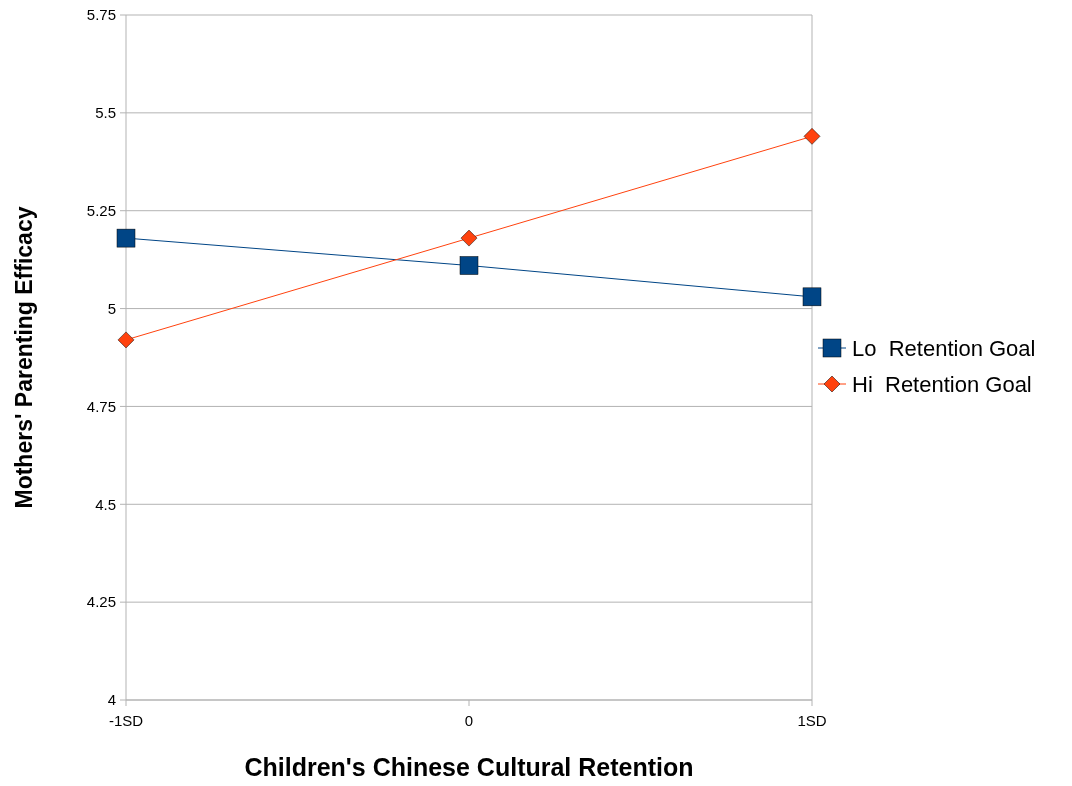 Image resolution: width=1072 pixels, height=786 pixels. I want to click on y-tick-label: 5.25, so click(101, 210).